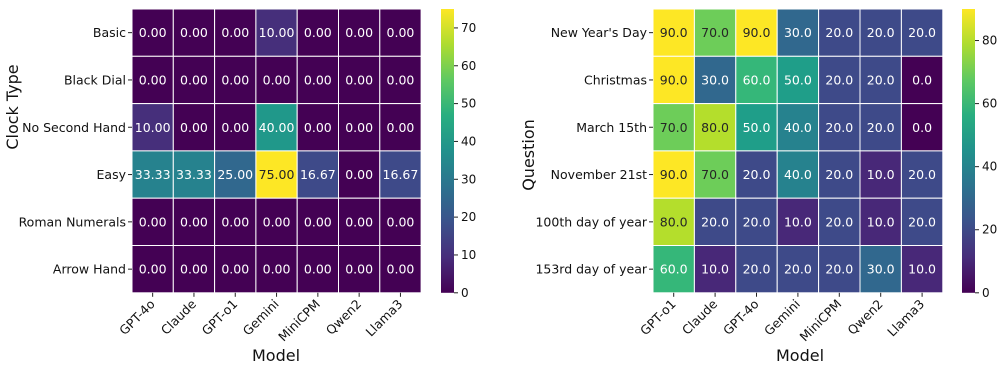 This screenshot has width=1002, height=369. What do you see at coordinates (318, 174) in the screenshot?
I see `cell-value-label: 16.67` at bounding box center [318, 174].